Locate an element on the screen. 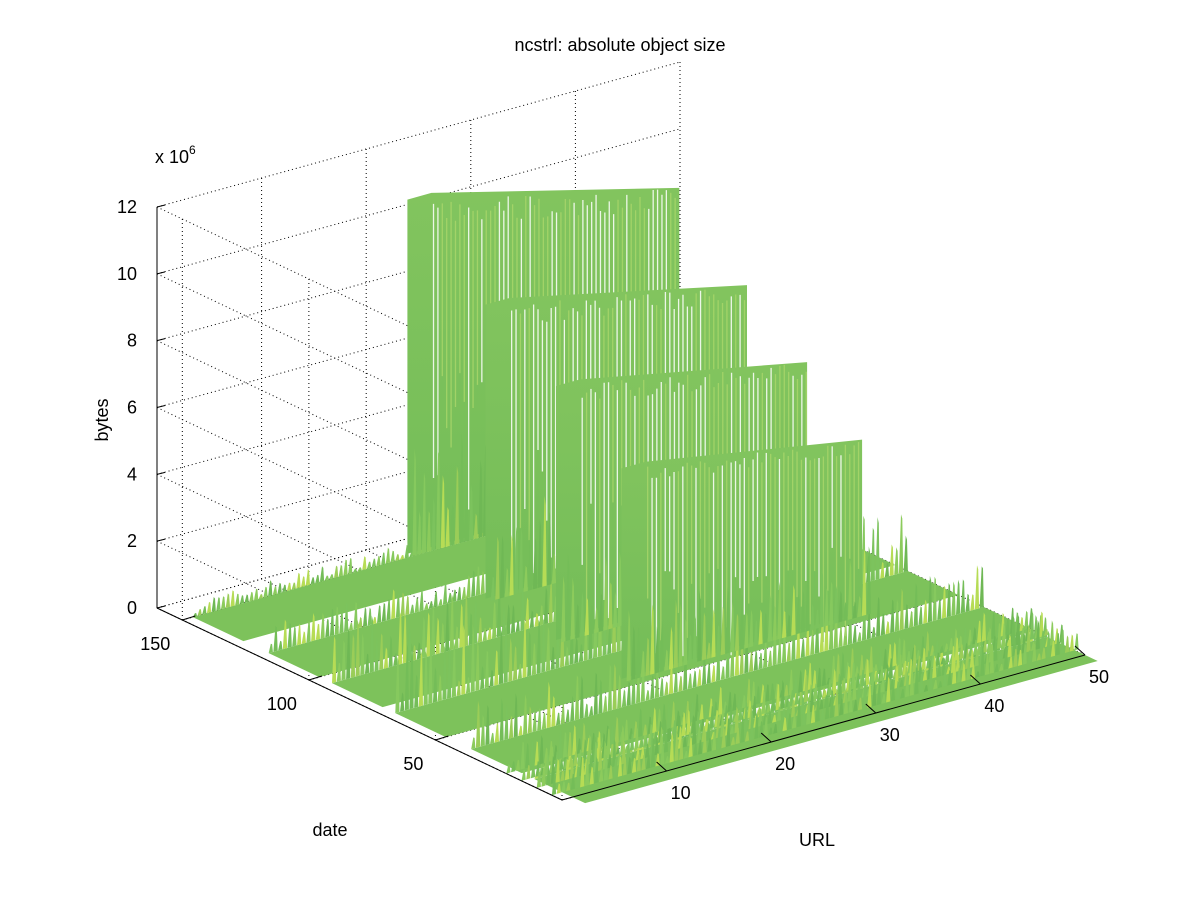 This screenshot has height=901, width=1201. y-tick-label: 150 is located at coordinates (155, 644).